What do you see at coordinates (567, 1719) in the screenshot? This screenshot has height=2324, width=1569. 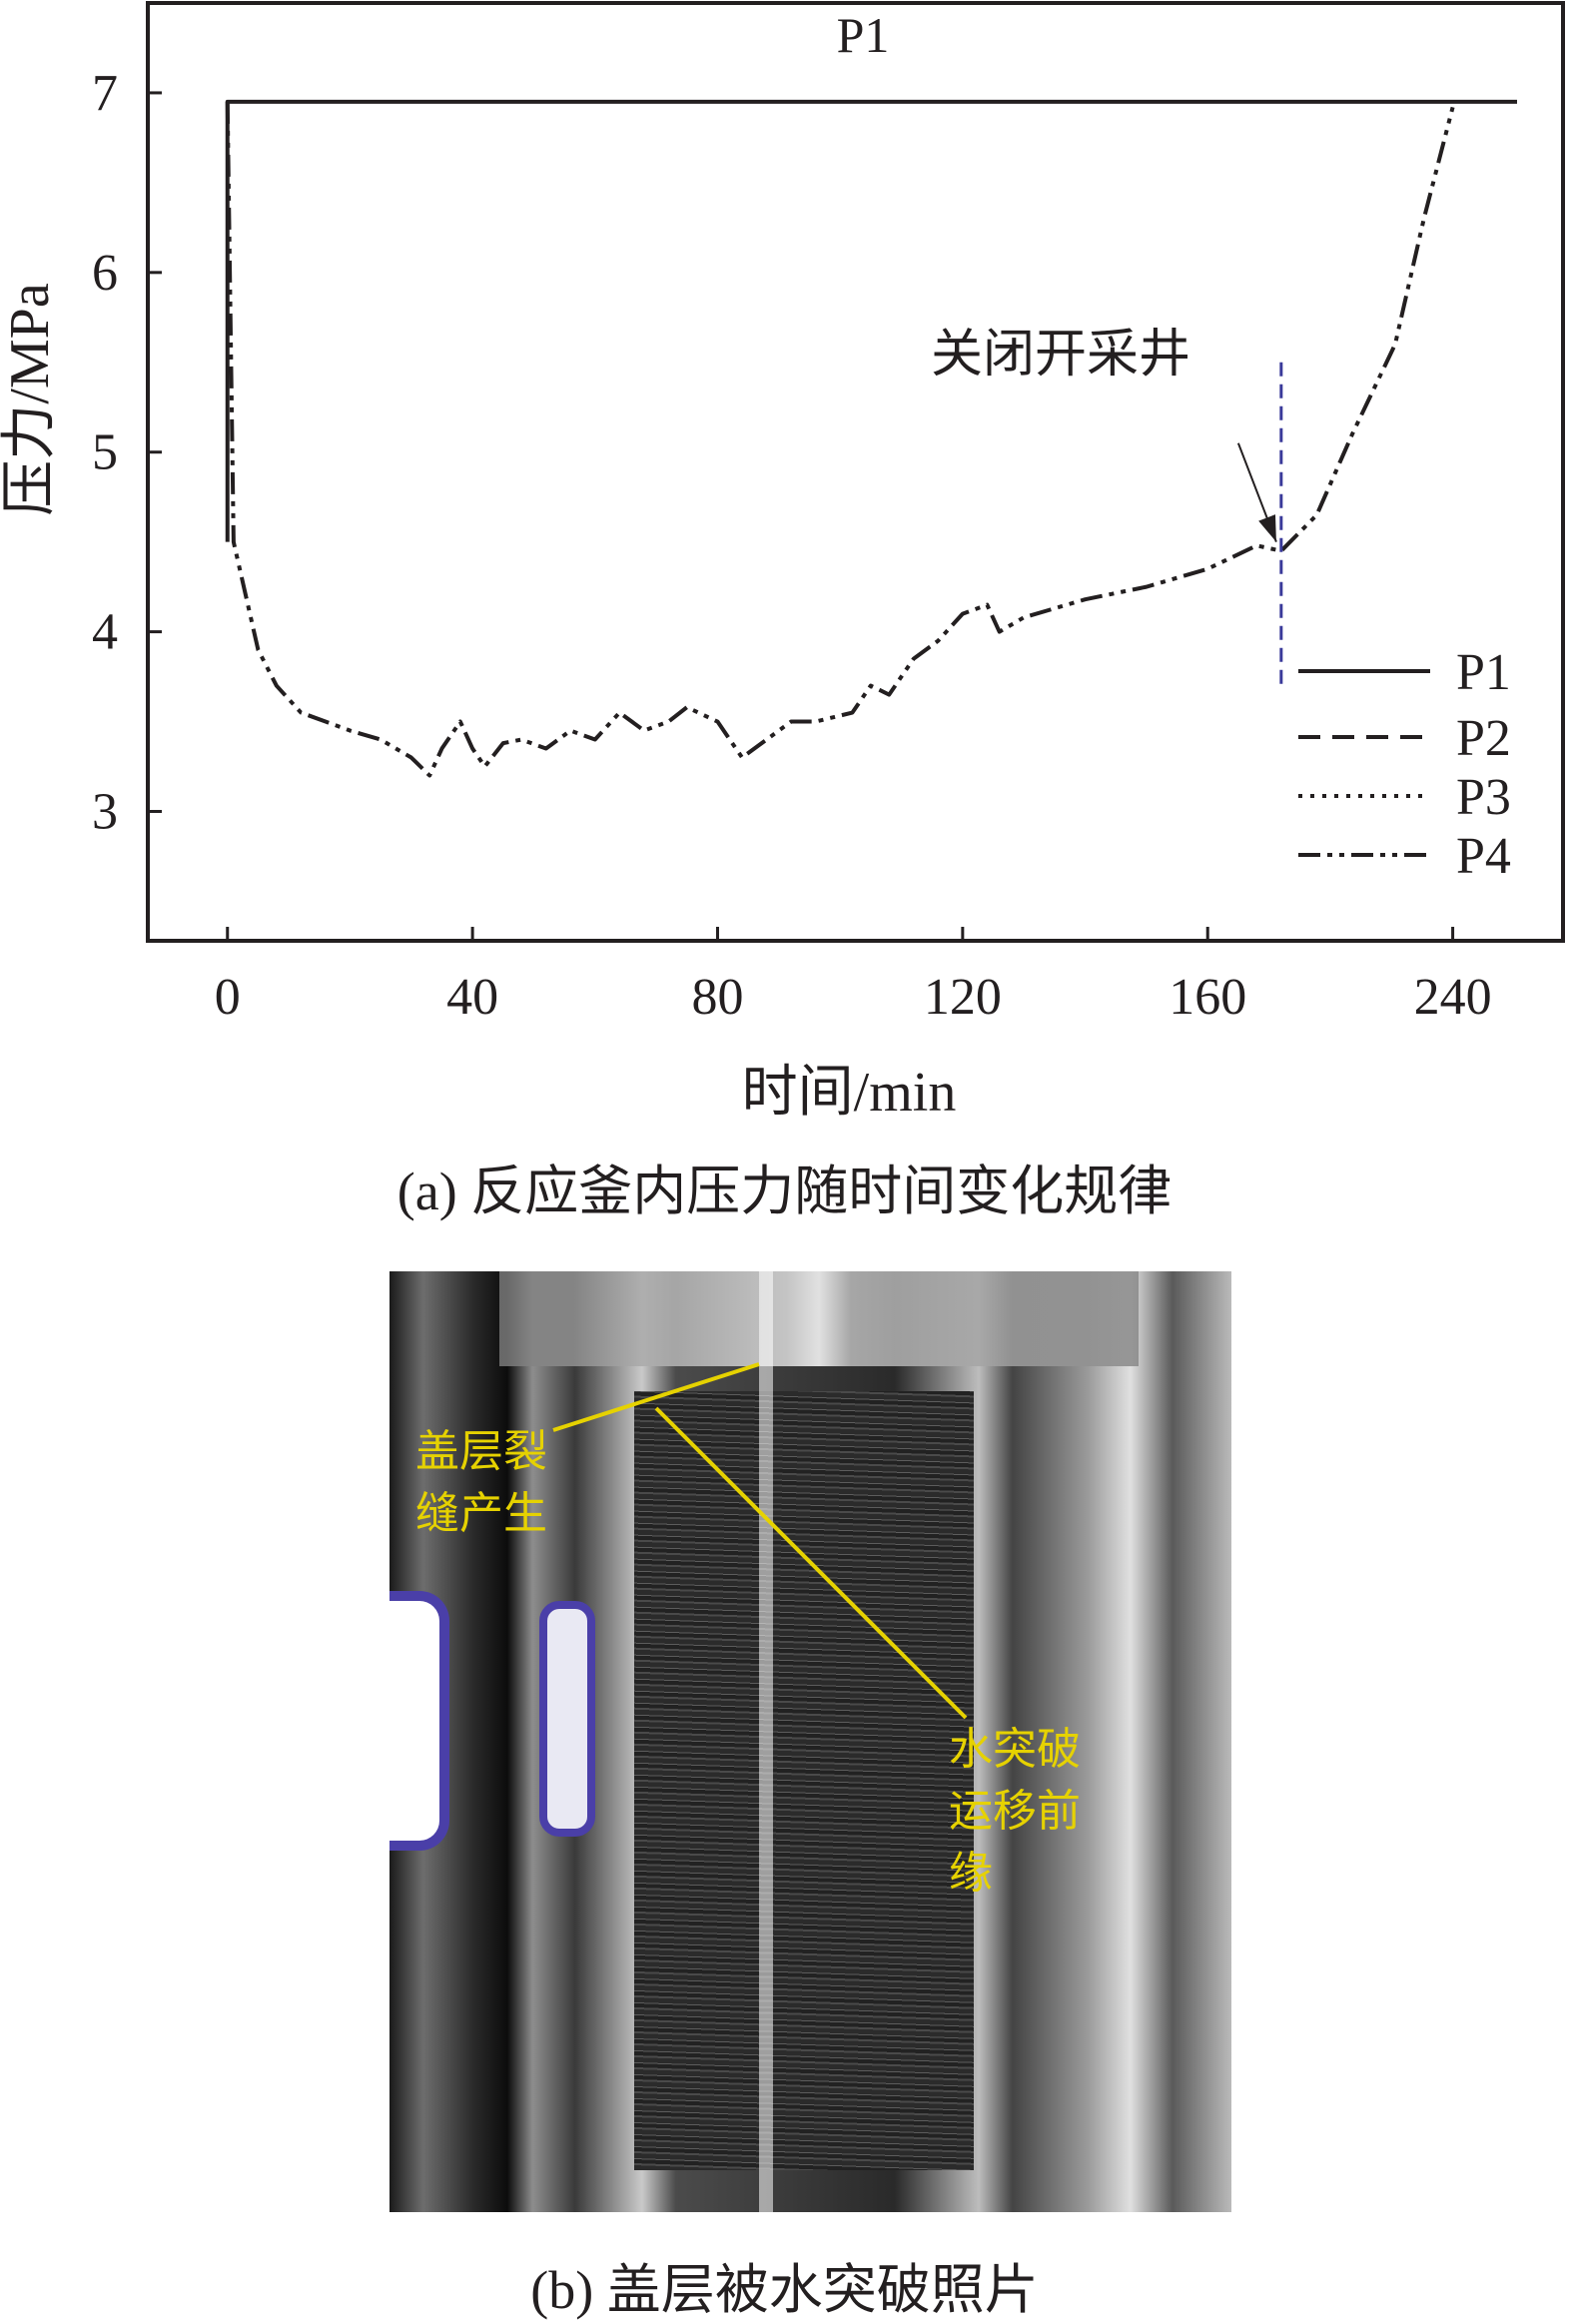 I see `blue-label-sticker-reflection` at bounding box center [567, 1719].